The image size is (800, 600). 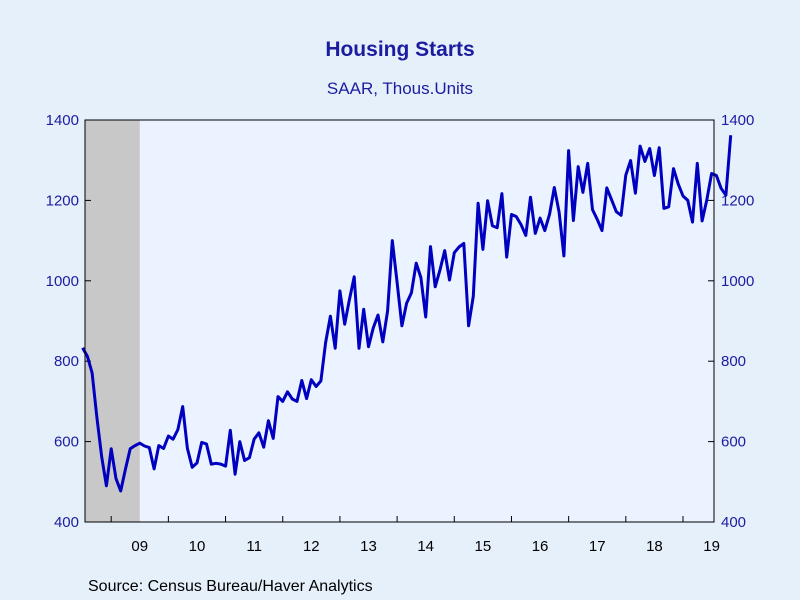 I want to click on y-tick-label-right: 400, so click(x=733, y=522).